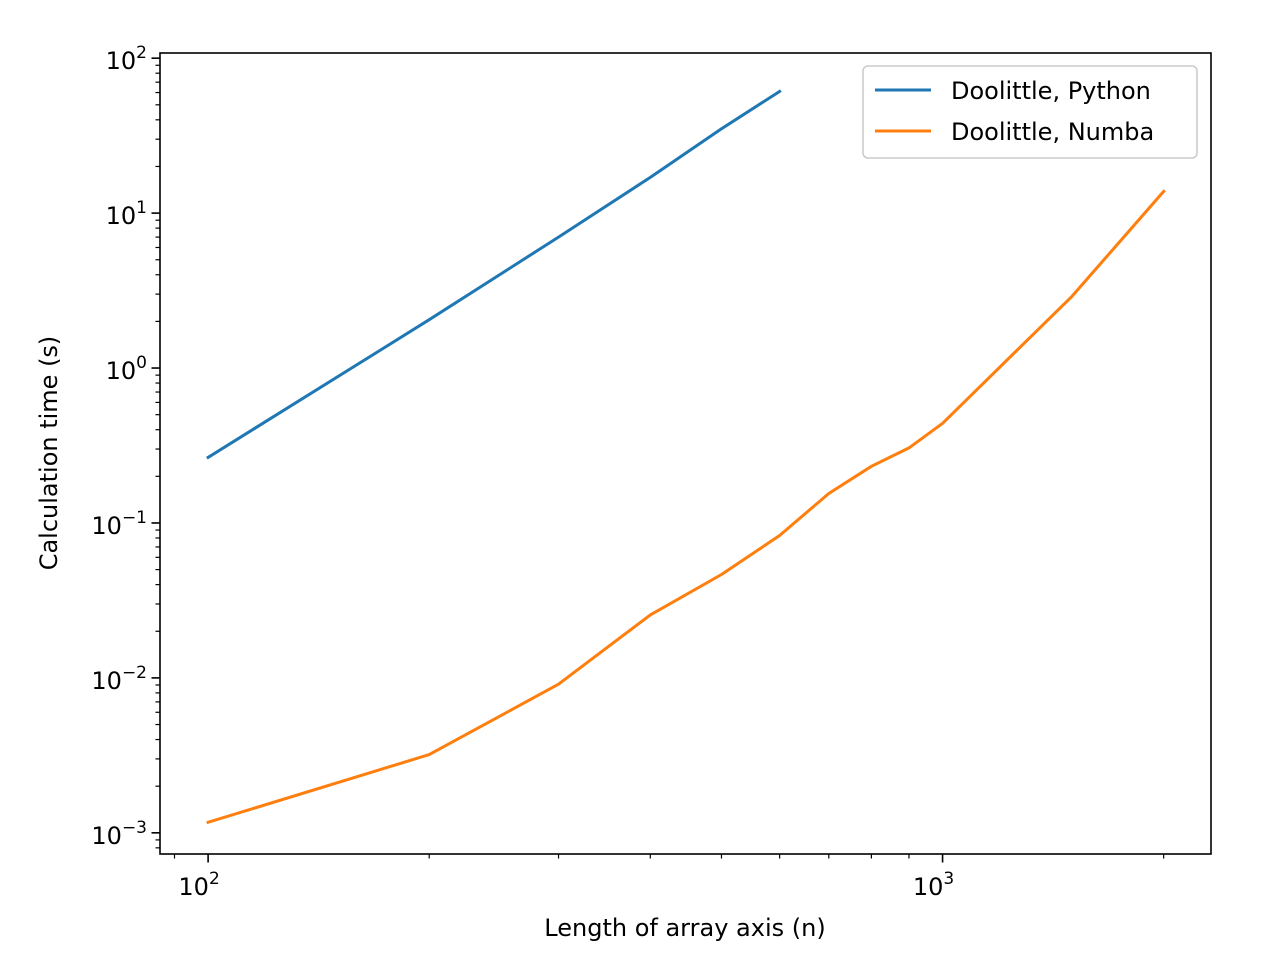 This screenshot has height=960, width=1280. What do you see at coordinates (1052, 132) in the screenshot?
I see `legend-label-numba: Doolittle, Numba` at bounding box center [1052, 132].